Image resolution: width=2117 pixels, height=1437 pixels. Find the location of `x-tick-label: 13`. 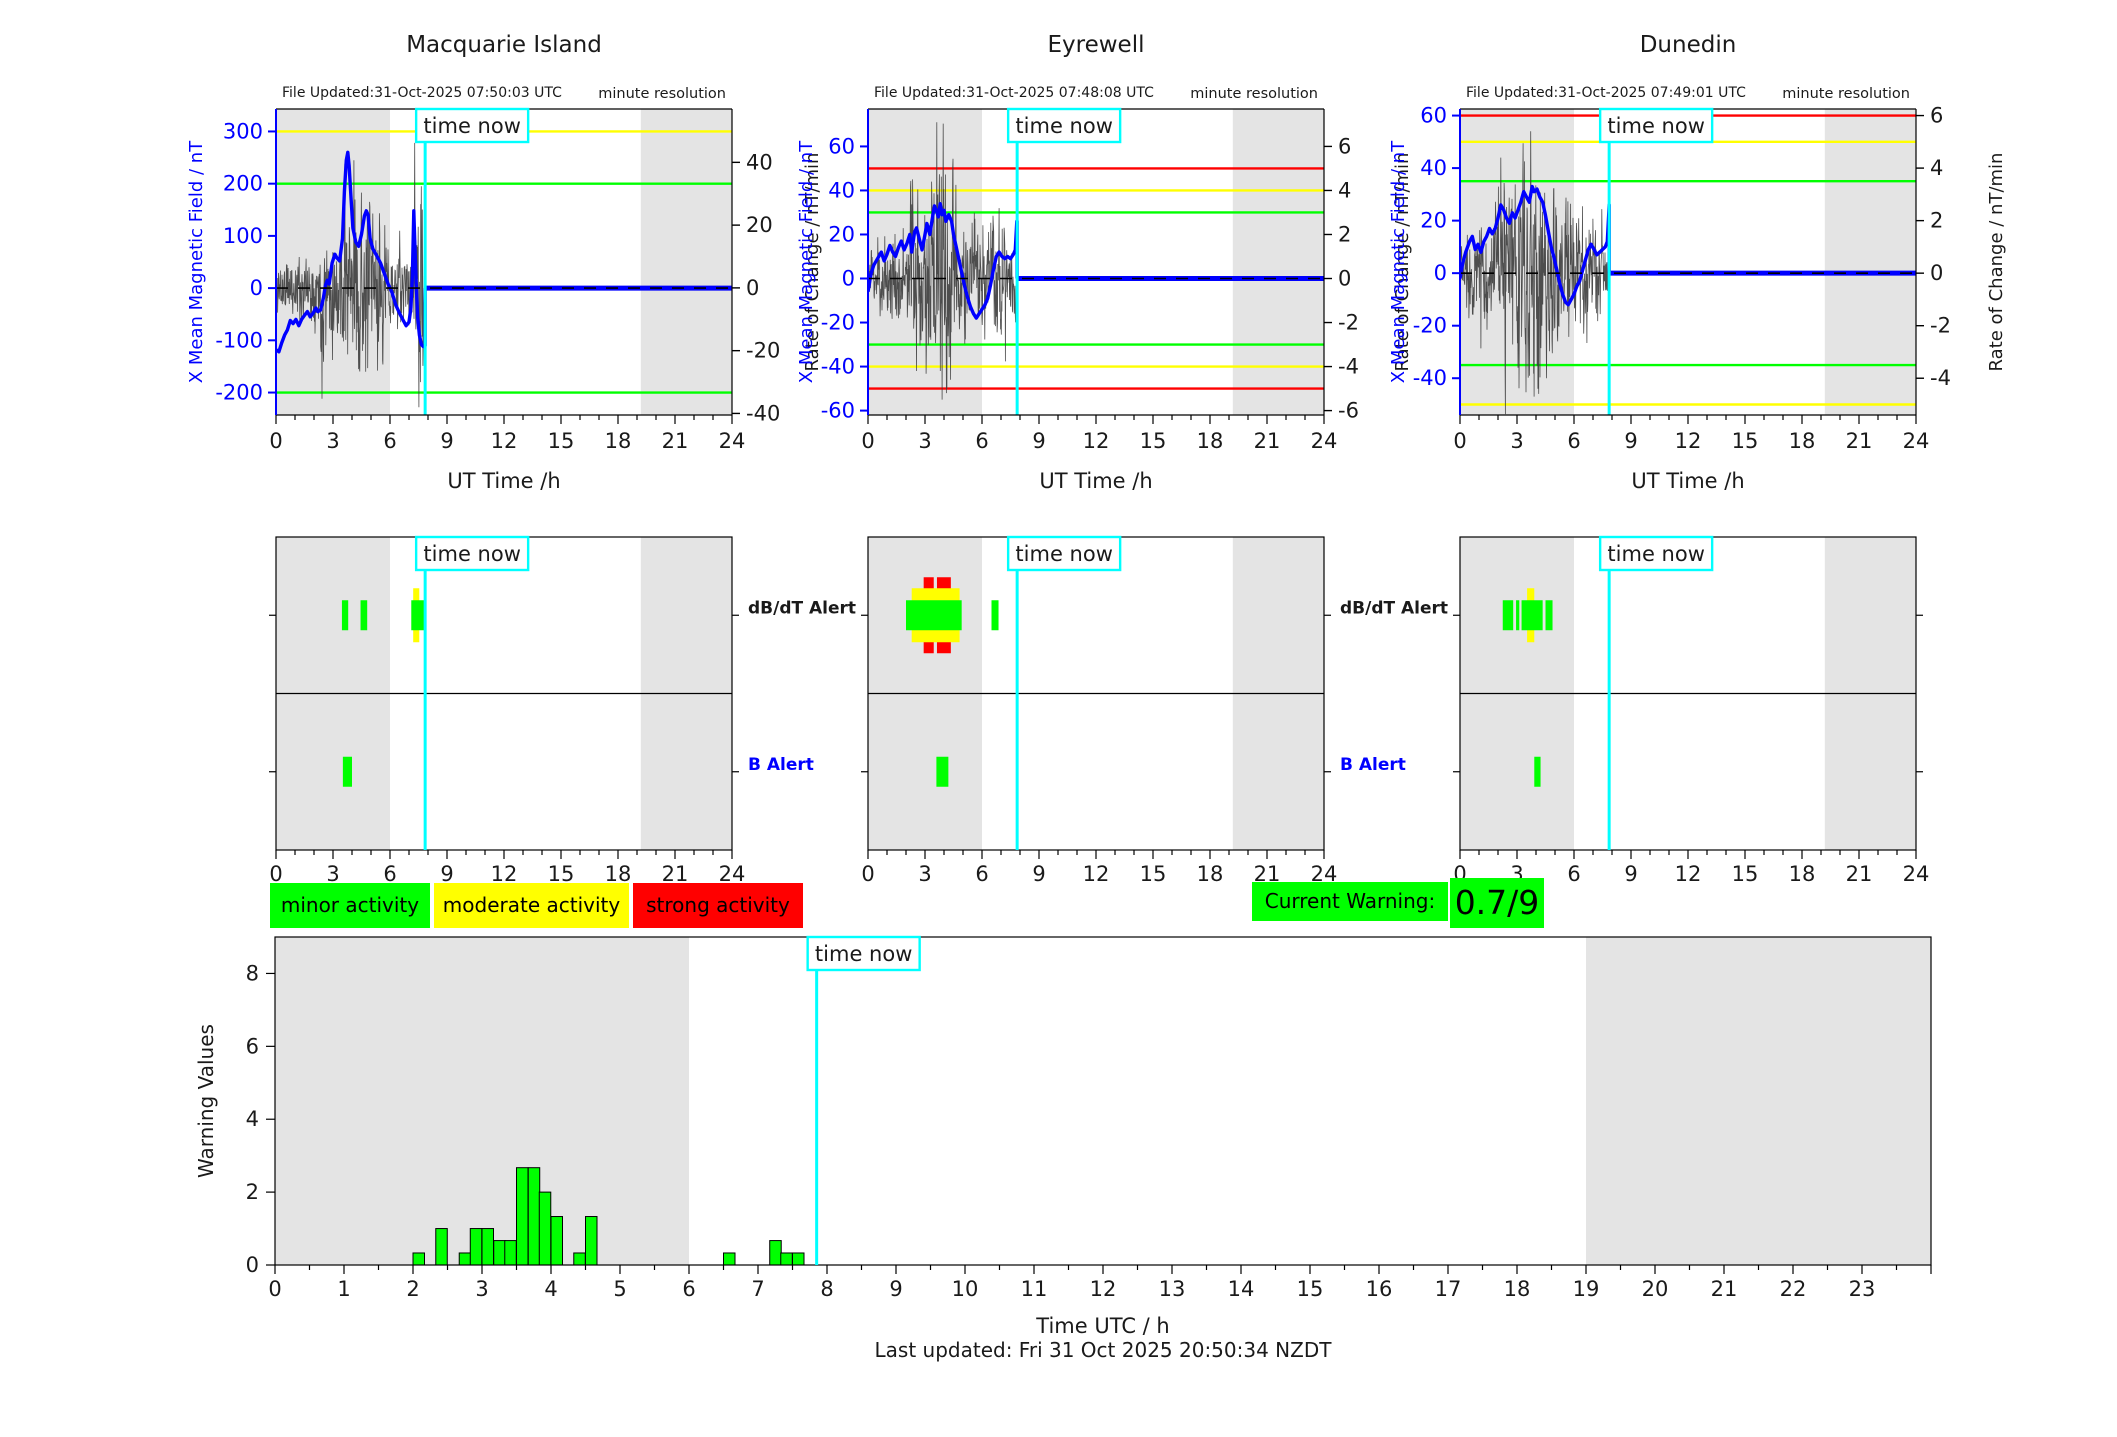

x-tick-label: 13 is located at coordinates (1172, 1289).